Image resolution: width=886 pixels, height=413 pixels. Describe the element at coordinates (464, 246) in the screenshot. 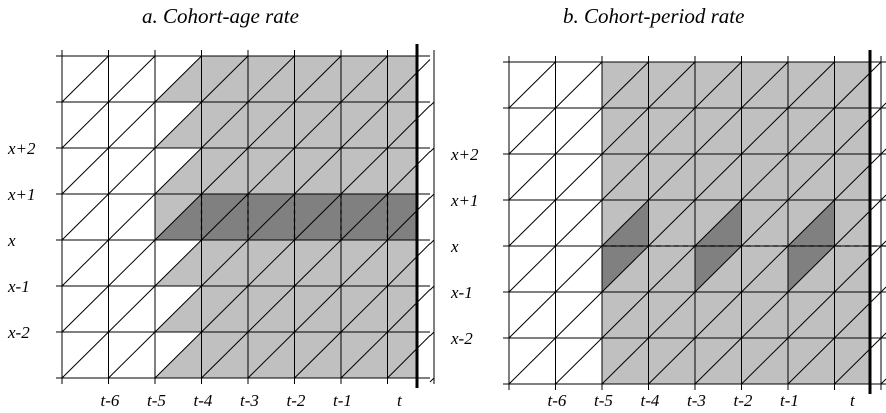

I see `age-labels: x+2 x+1 x x-1 x-2` at that location.